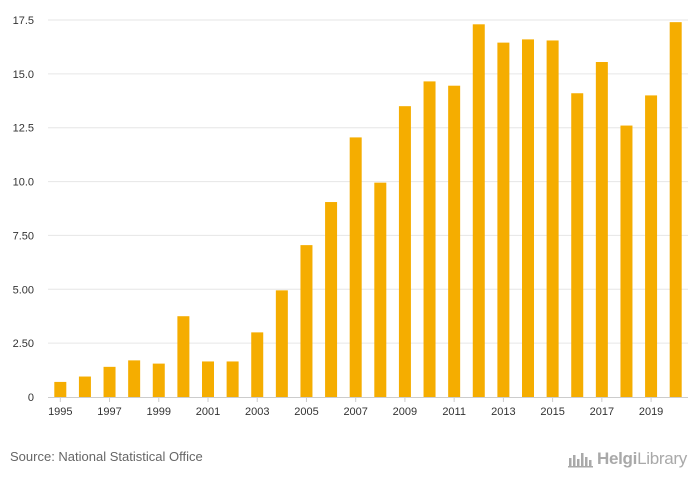 The width and height of the screenshot is (700, 483). I want to click on x-tick-label: 2011, so click(454, 412).